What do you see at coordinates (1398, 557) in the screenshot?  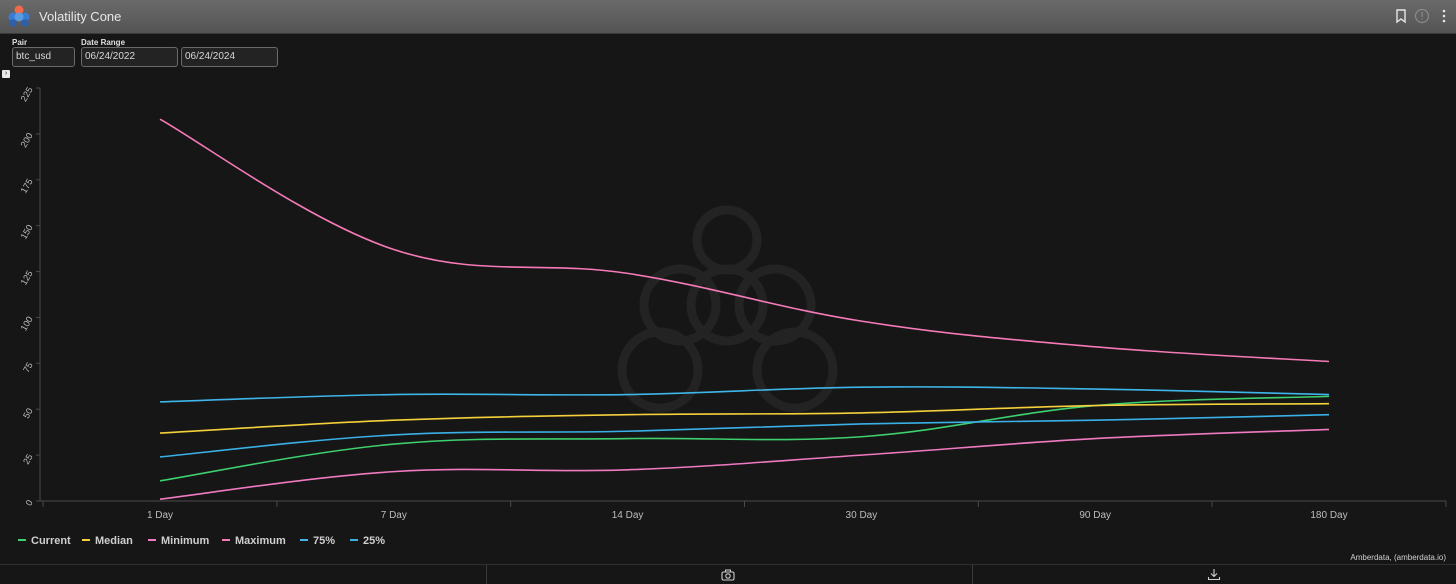 I see `credit-text: Amberdata, (amberdata.io)` at bounding box center [1398, 557].